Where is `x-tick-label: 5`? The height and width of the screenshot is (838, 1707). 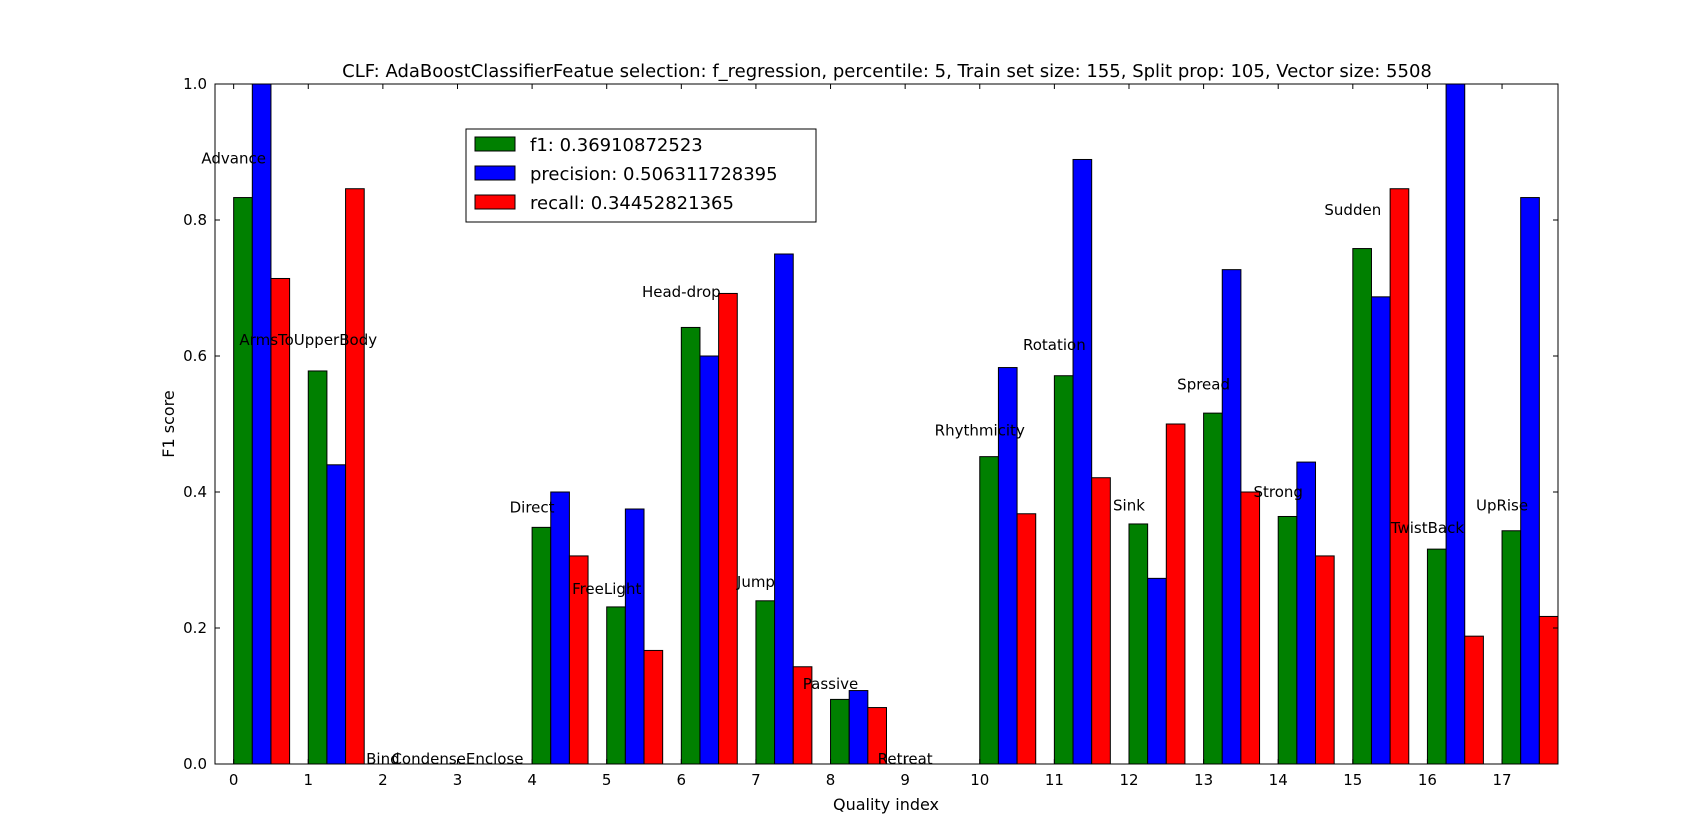 x-tick-label: 5 is located at coordinates (607, 780).